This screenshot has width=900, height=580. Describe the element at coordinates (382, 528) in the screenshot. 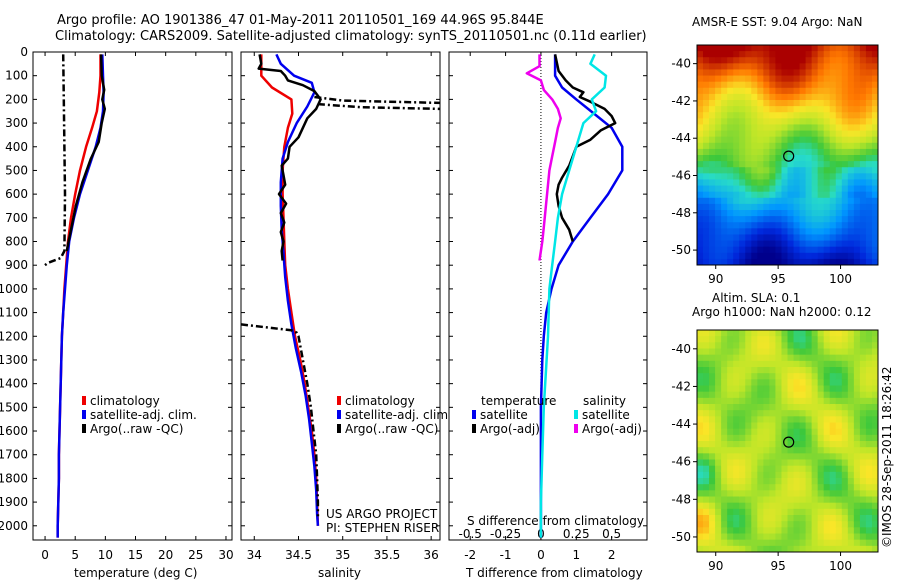

I see `pi-annotation: PI: STEPHEN RISER` at that location.